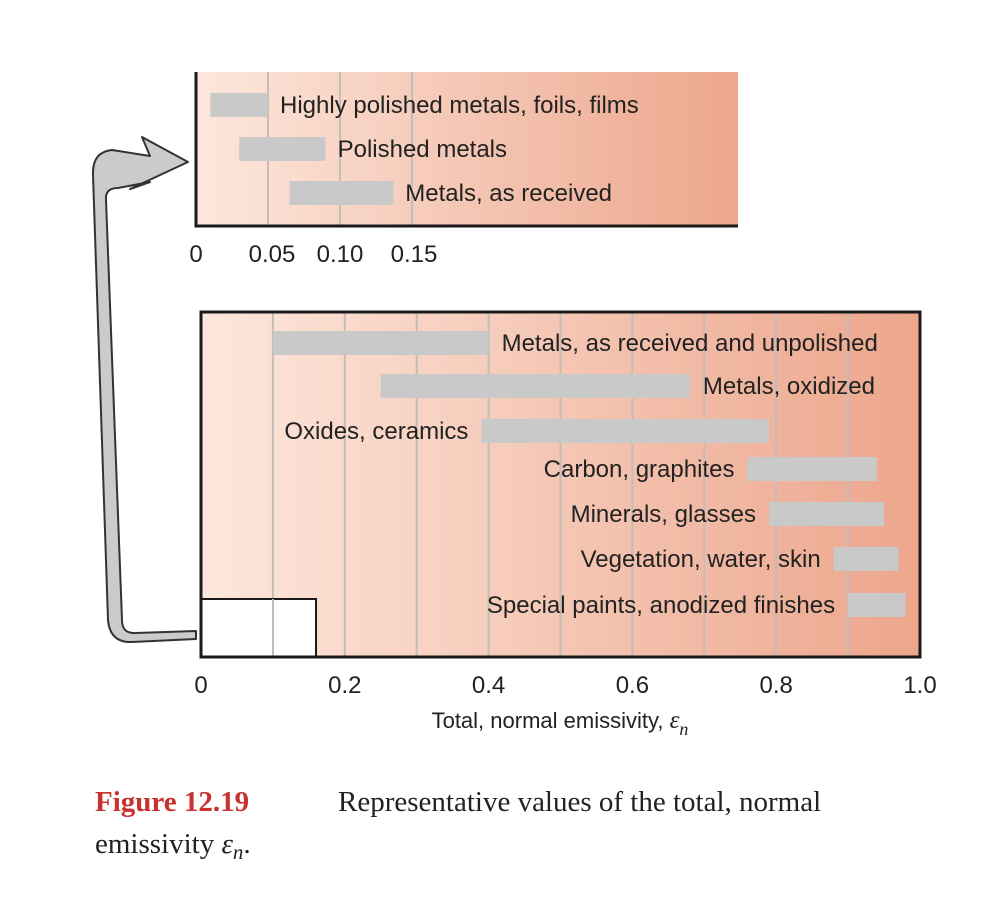 The image size is (1002, 924). Describe the element at coordinates (565, 685) in the screenshot. I see `main-tick-labels: 0 0.2 0.4 0.6 0.8 1.0` at that location.